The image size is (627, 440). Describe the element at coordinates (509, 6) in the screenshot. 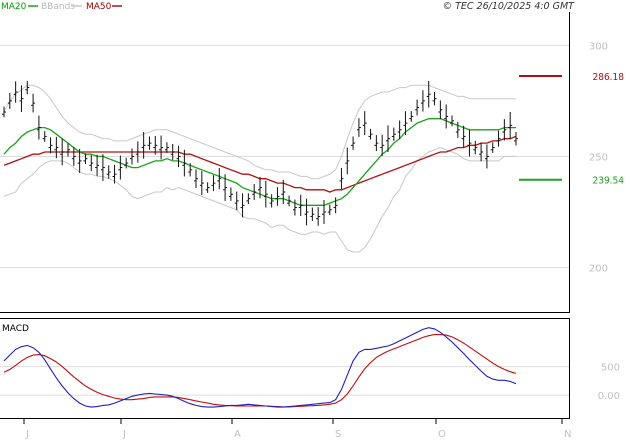

I see `copyright-text: © TEC 26/10/2025 4:0 GMT` at that location.